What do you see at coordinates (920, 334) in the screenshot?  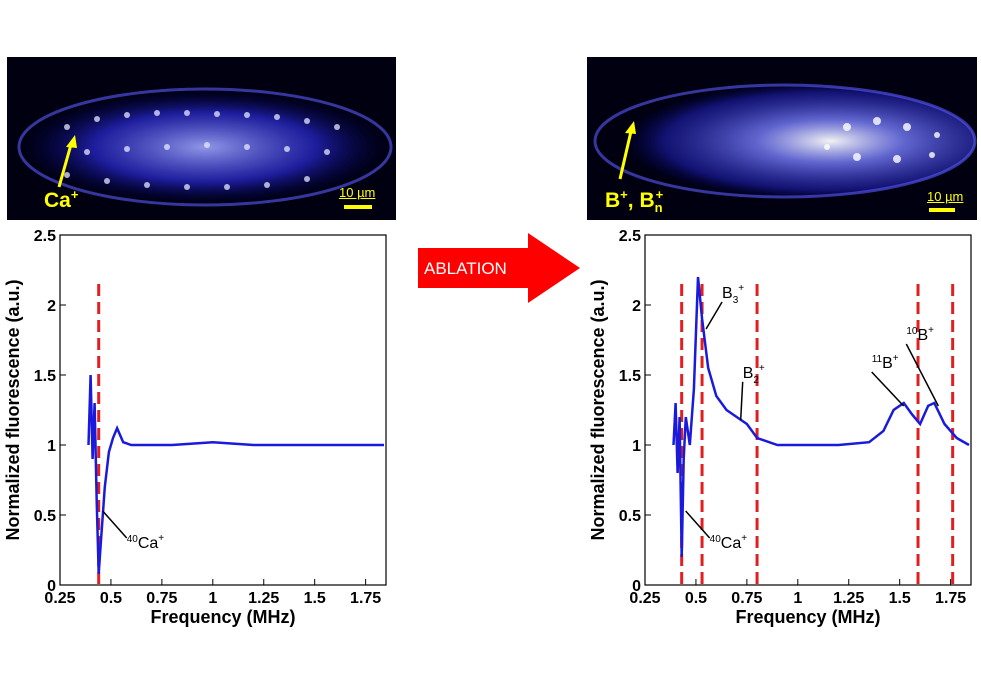 I see `annotation-label: 10B+` at bounding box center [920, 334].